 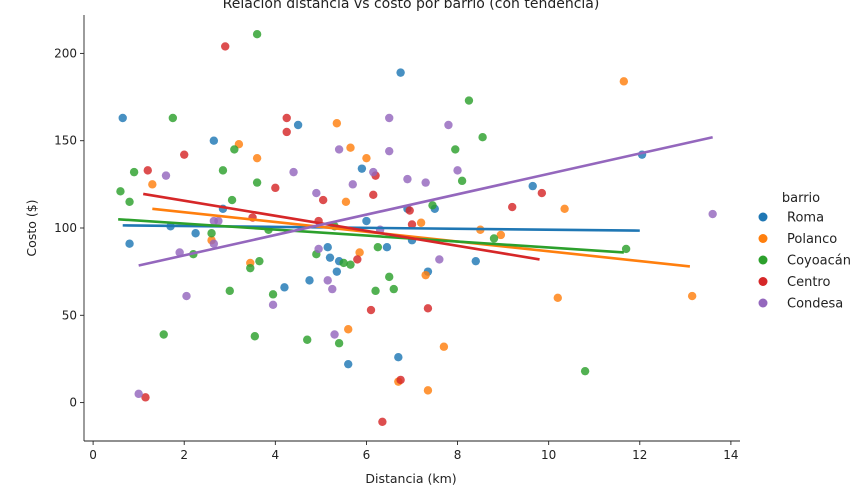 I want to click on legend-label: Condesa, so click(x=815, y=304).